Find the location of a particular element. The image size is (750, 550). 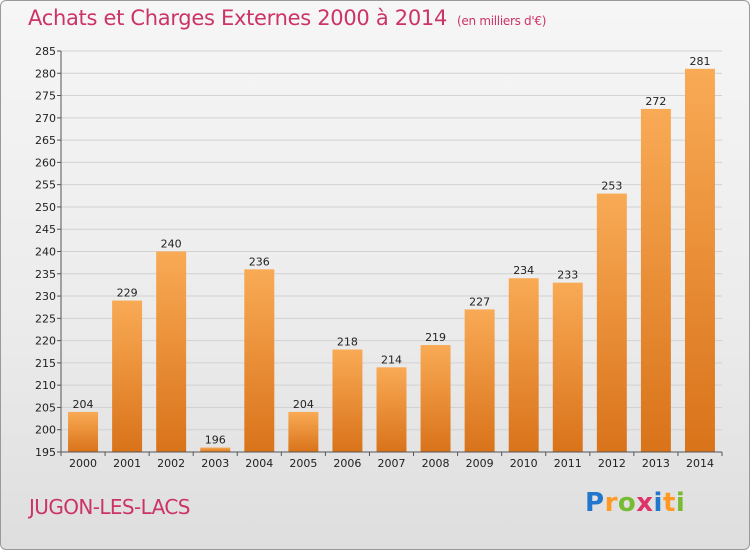

x-tick-label: 2011 is located at coordinates (568, 463).